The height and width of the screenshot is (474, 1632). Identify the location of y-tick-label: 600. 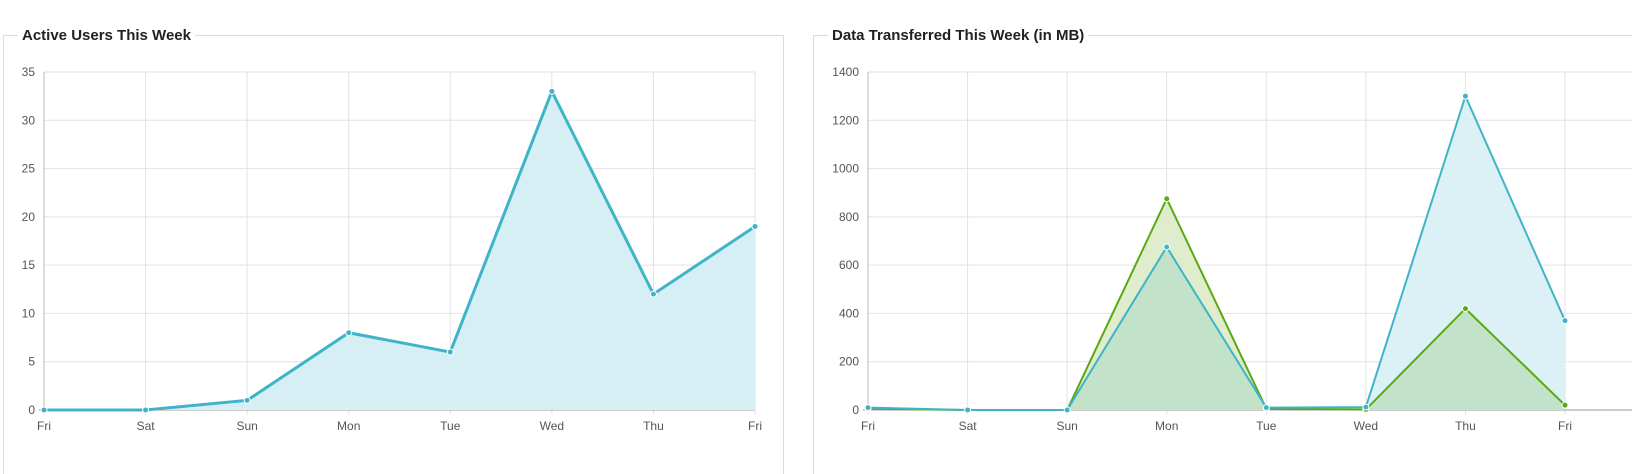
(849, 265).